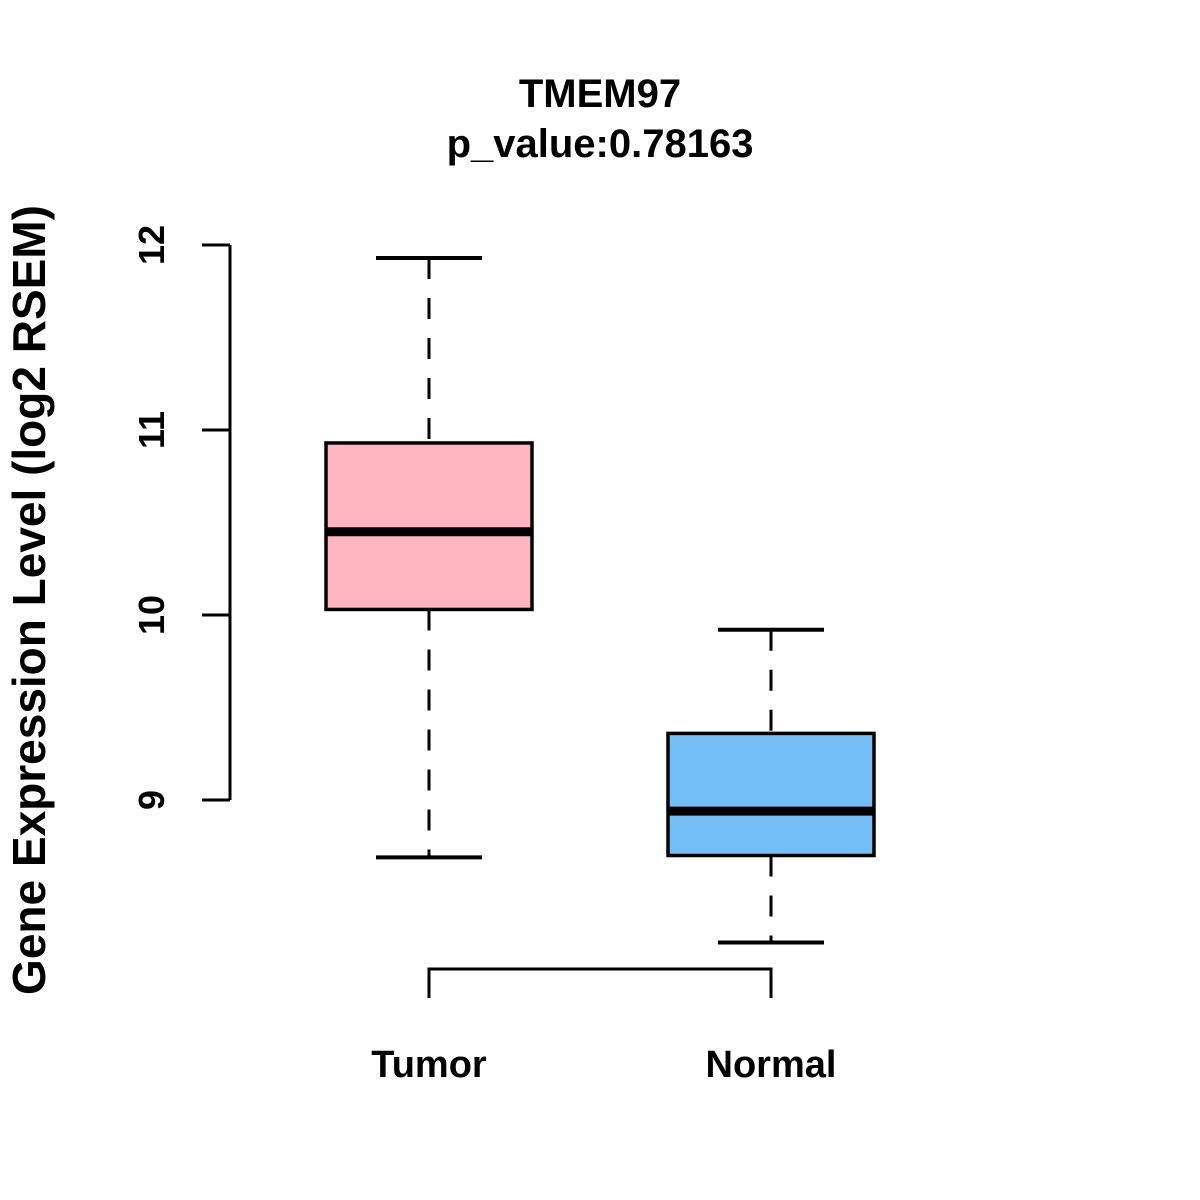 This screenshot has width=1200, height=1200. I want to click on y-tick-label: 12, so click(151, 245).